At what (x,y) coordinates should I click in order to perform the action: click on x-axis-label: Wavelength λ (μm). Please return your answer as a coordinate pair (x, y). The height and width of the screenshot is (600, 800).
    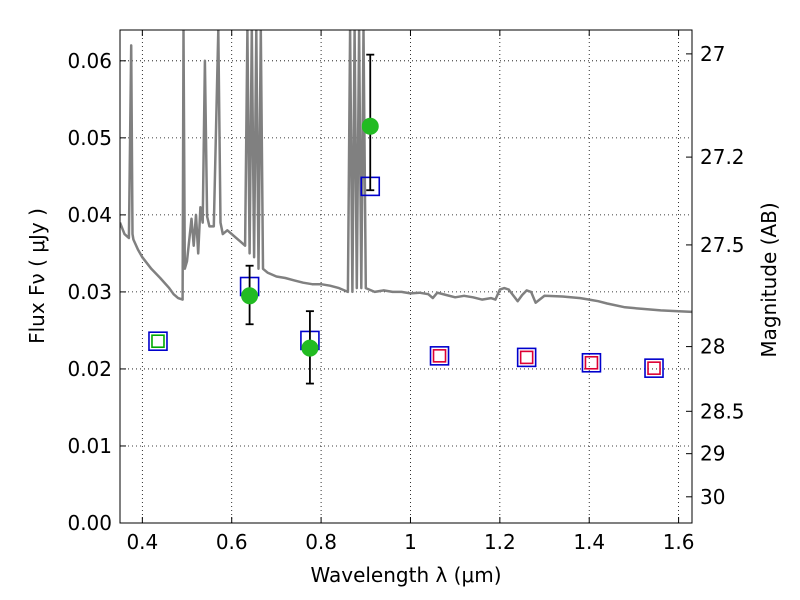
    Looking at the image, I should click on (405, 575).